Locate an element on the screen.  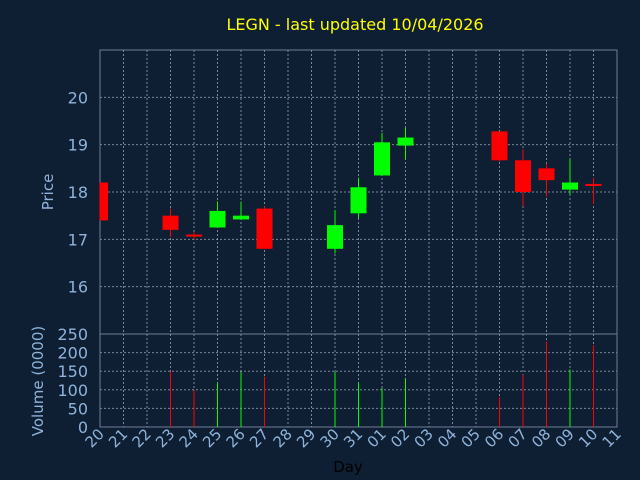
volume-axis-label: Volume (0000) is located at coordinates (38, 381).